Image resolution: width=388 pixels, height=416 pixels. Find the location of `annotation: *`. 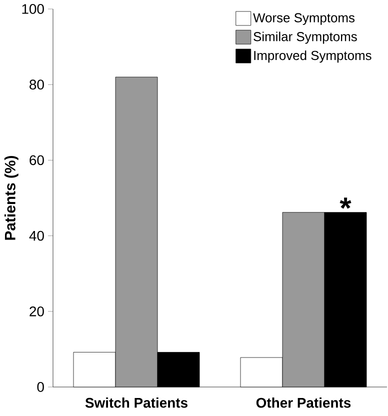

annotation: * is located at coordinates (346, 203).